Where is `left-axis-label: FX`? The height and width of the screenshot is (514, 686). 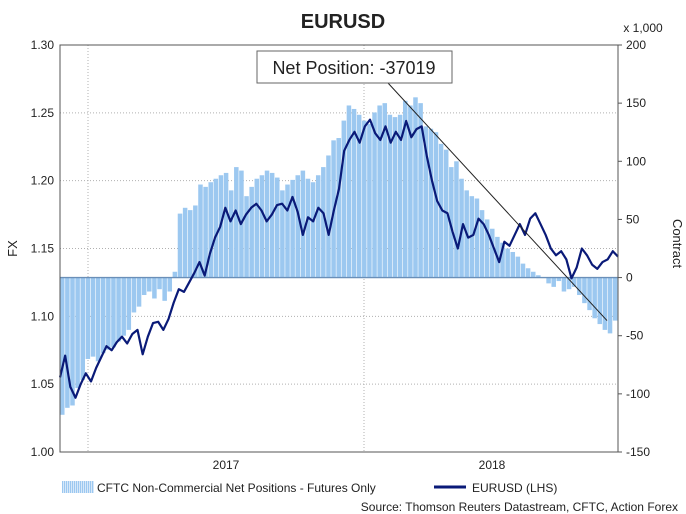
left-axis-label: FX is located at coordinates (12, 248).